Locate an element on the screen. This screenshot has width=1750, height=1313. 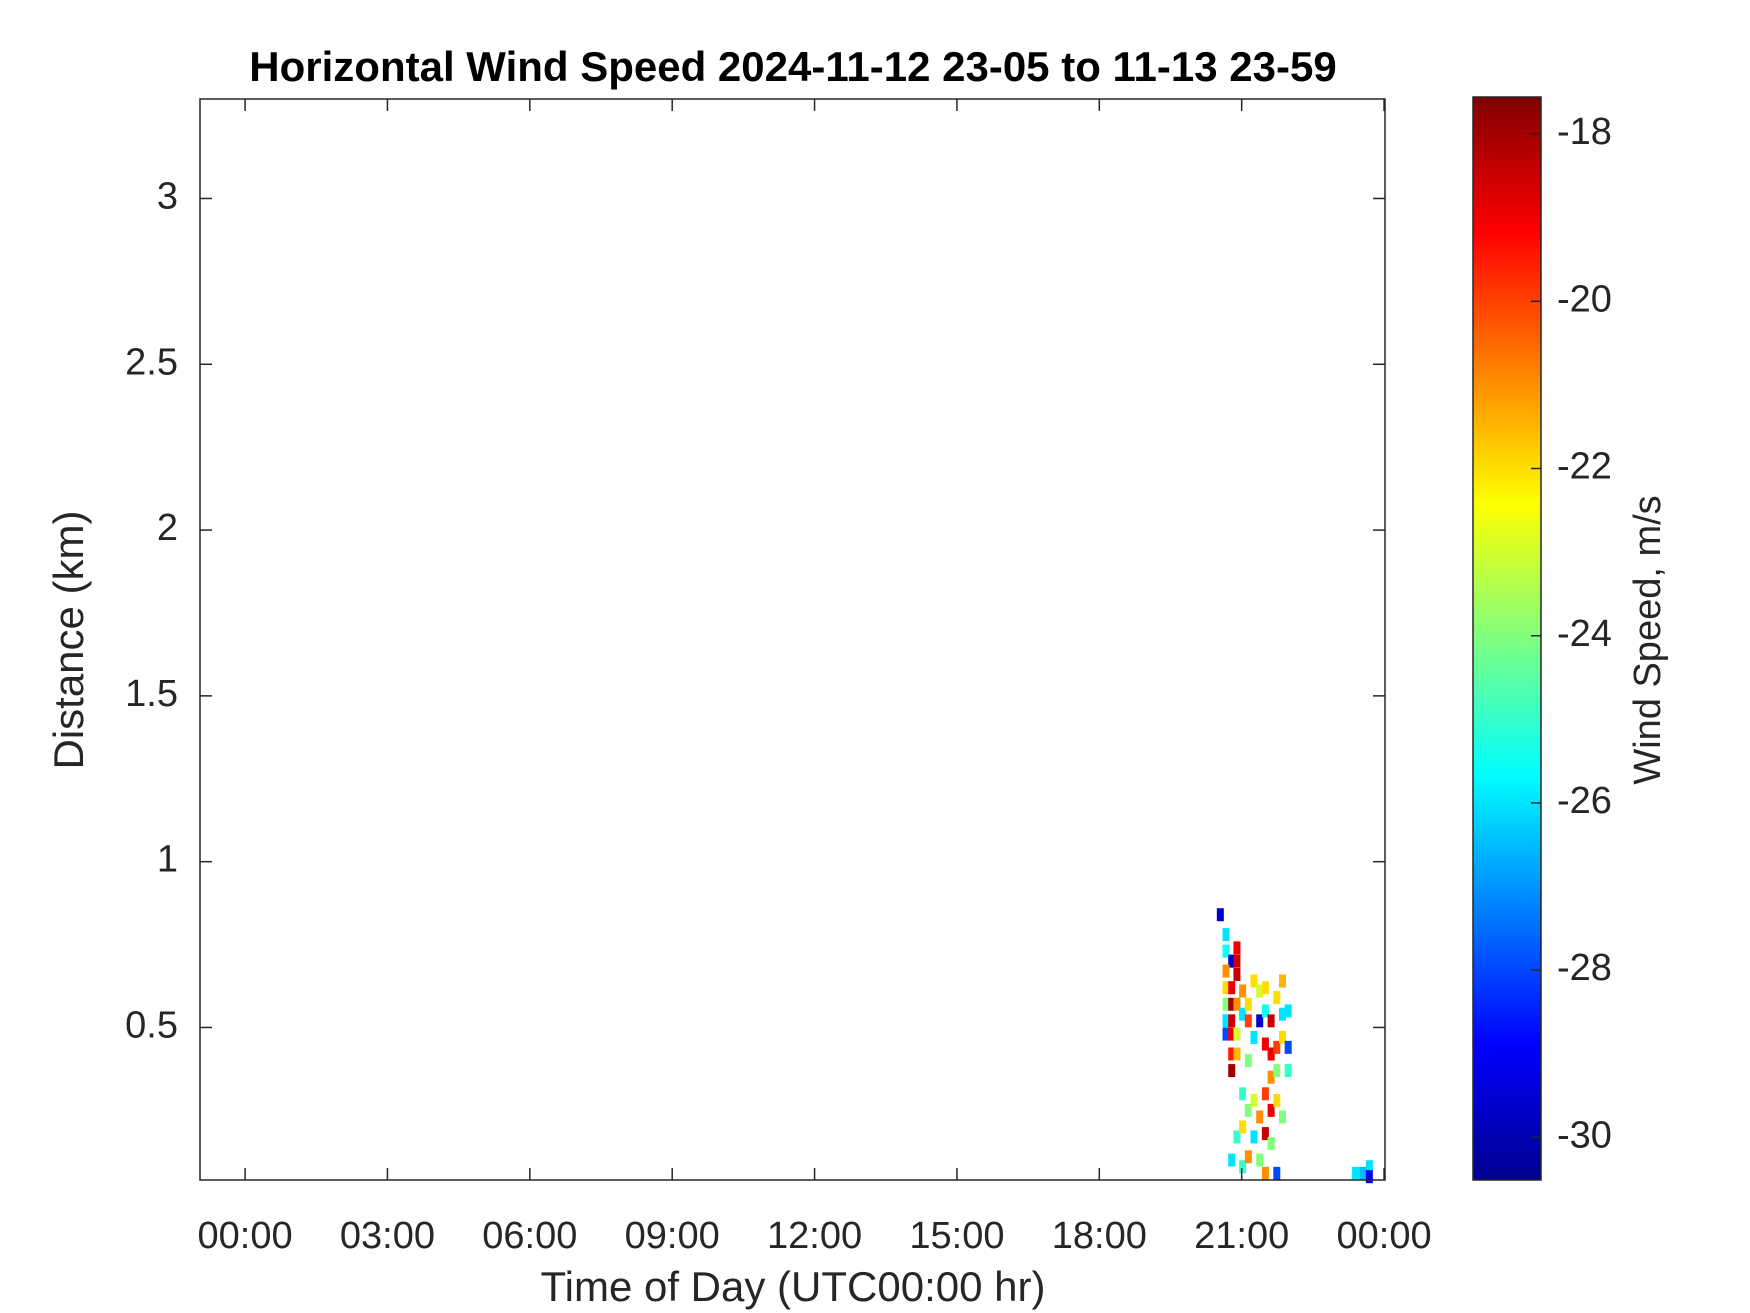
colorbar-tick-label: -20 is located at coordinates (1584, 299).